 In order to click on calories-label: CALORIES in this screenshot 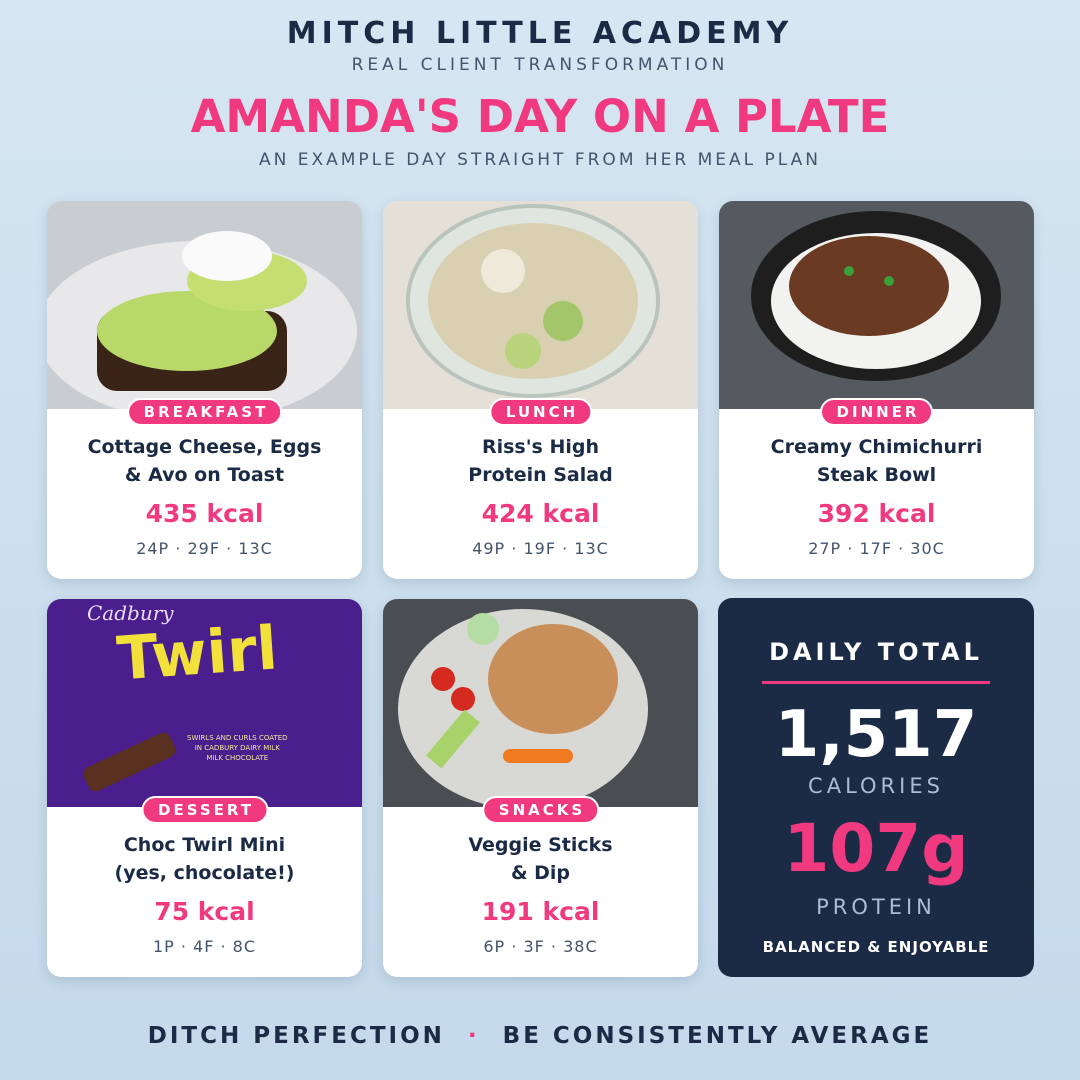, I will do `click(876, 786)`.